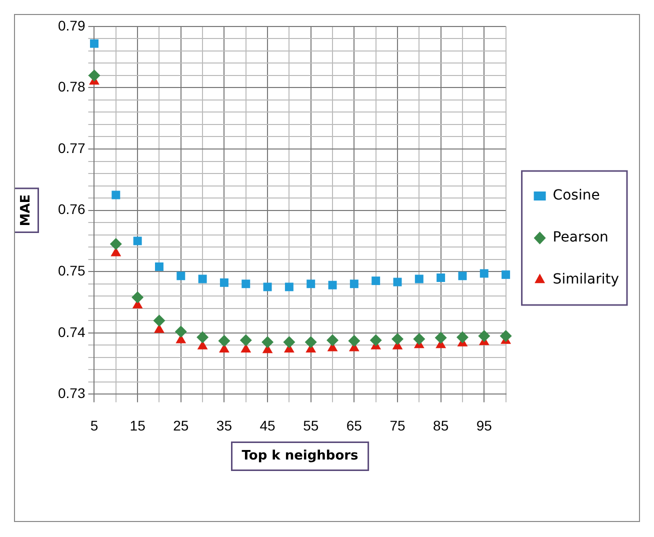  What do you see at coordinates (26, 210) in the screenshot?
I see `y-axis-title: MAE` at bounding box center [26, 210].